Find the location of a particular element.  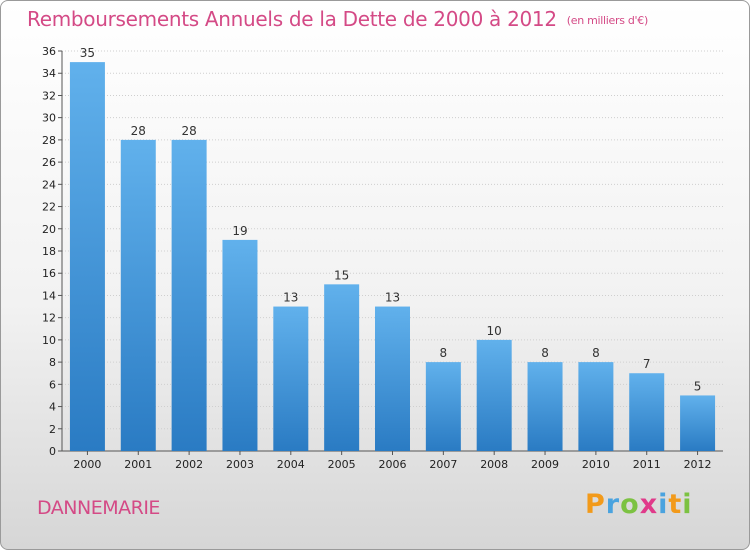

y-tick-label: 8 is located at coordinates (52, 362).